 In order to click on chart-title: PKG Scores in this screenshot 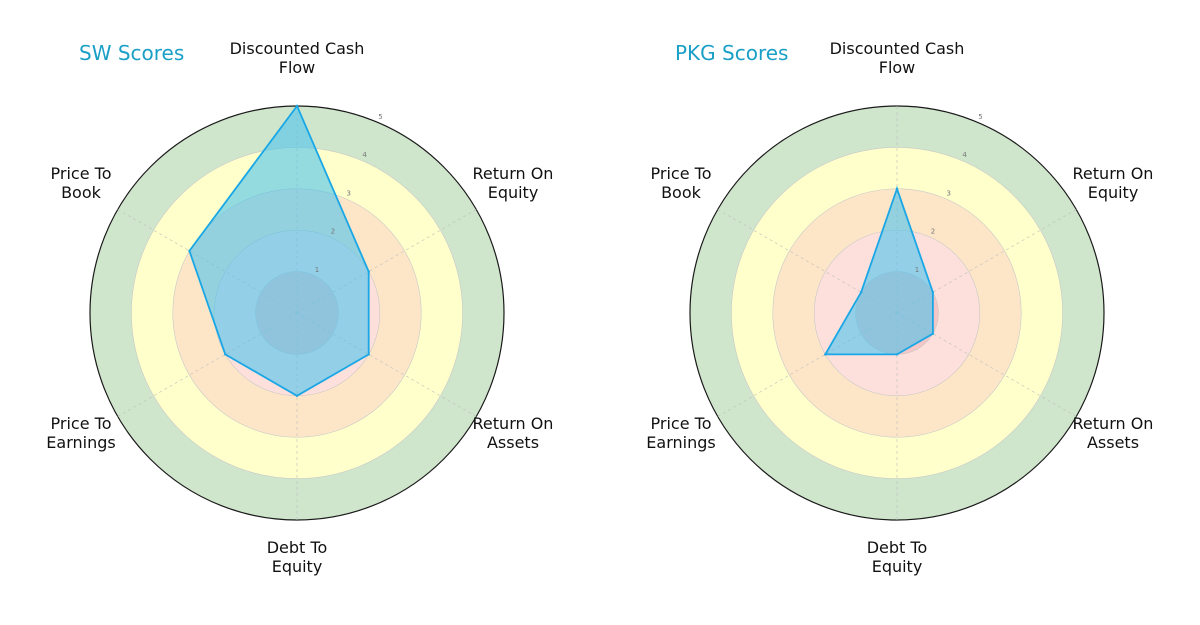, I will do `click(731, 53)`.